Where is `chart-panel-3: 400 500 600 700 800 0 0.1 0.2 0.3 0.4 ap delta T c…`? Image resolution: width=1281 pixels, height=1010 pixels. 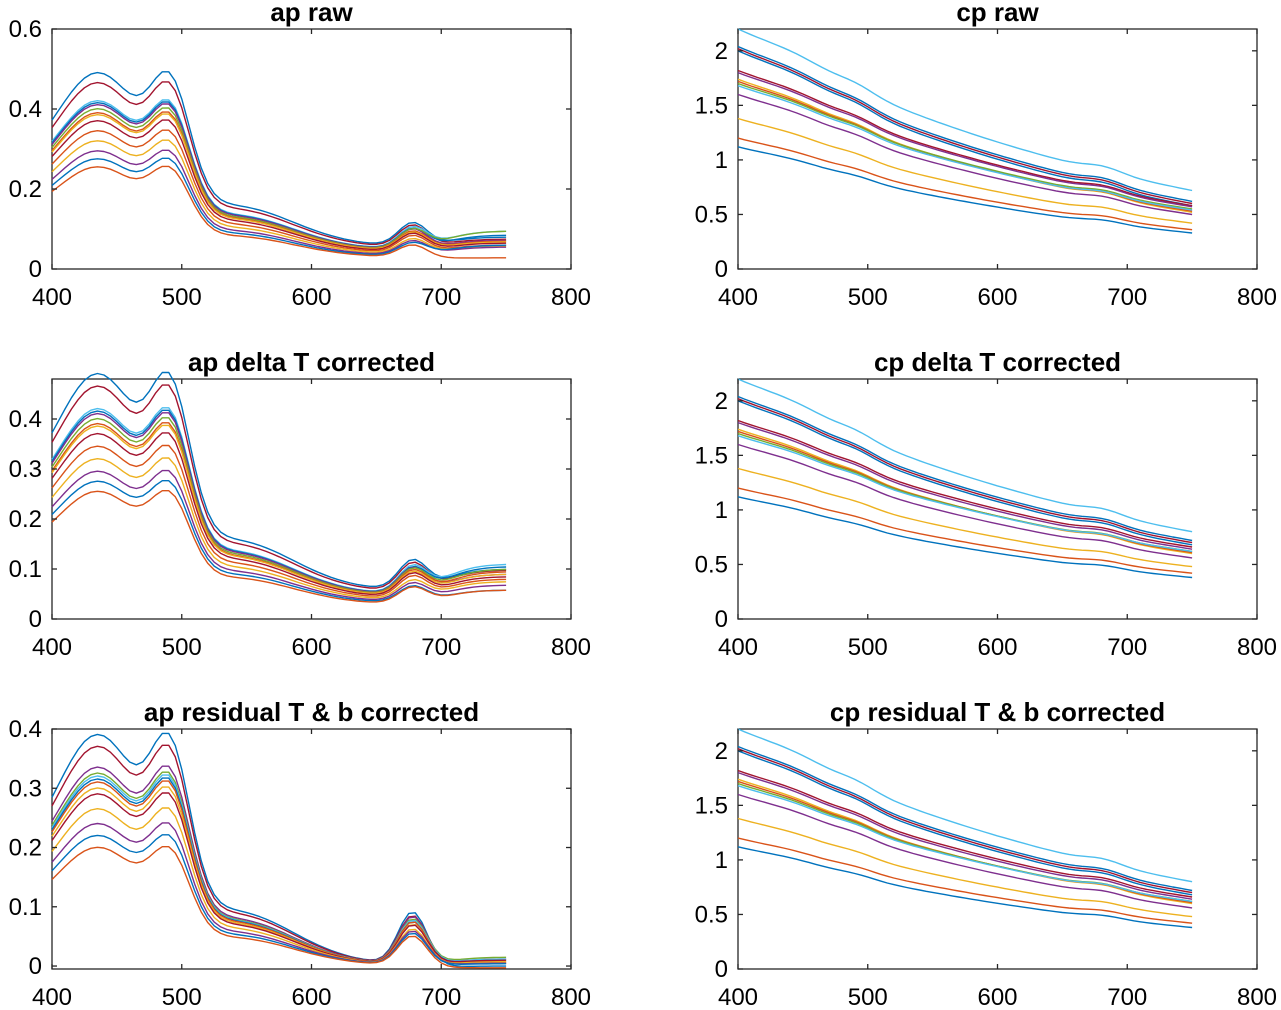
chart-panel-3: 400 500 600 700 800 0 0.1 0.2 0.3 0.4 ap delta T c… is located at coordinates (300, 504).